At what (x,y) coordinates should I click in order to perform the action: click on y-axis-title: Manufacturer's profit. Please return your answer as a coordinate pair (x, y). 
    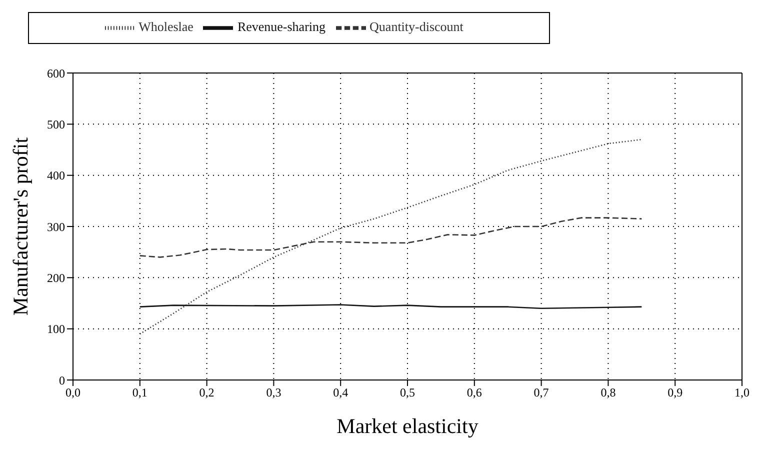
    Looking at the image, I should click on (20, 226).